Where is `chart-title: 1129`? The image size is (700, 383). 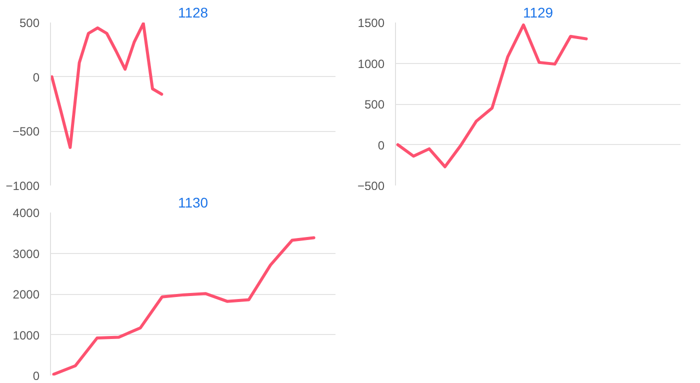 chart-title: 1129 is located at coordinates (538, 12).